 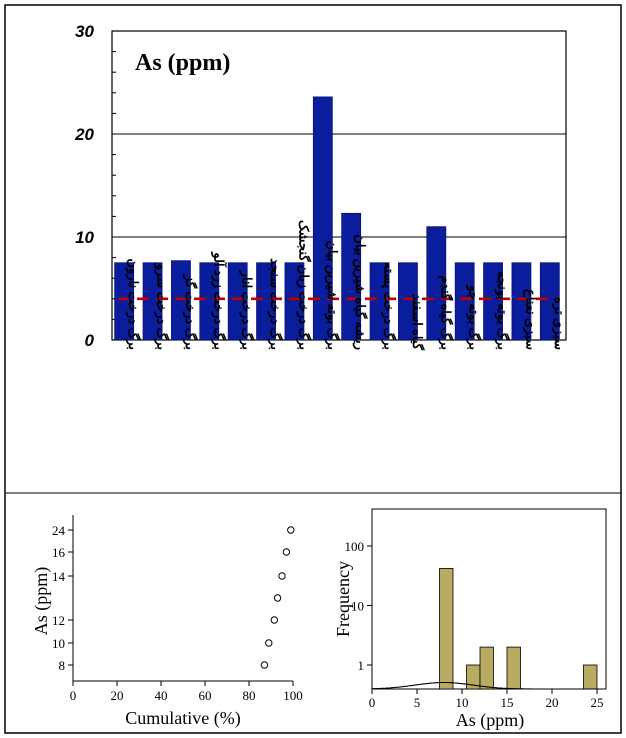 What do you see at coordinates (62, 665) in the screenshot?
I see `y-tick-label: 8` at bounding box center [62, 665].